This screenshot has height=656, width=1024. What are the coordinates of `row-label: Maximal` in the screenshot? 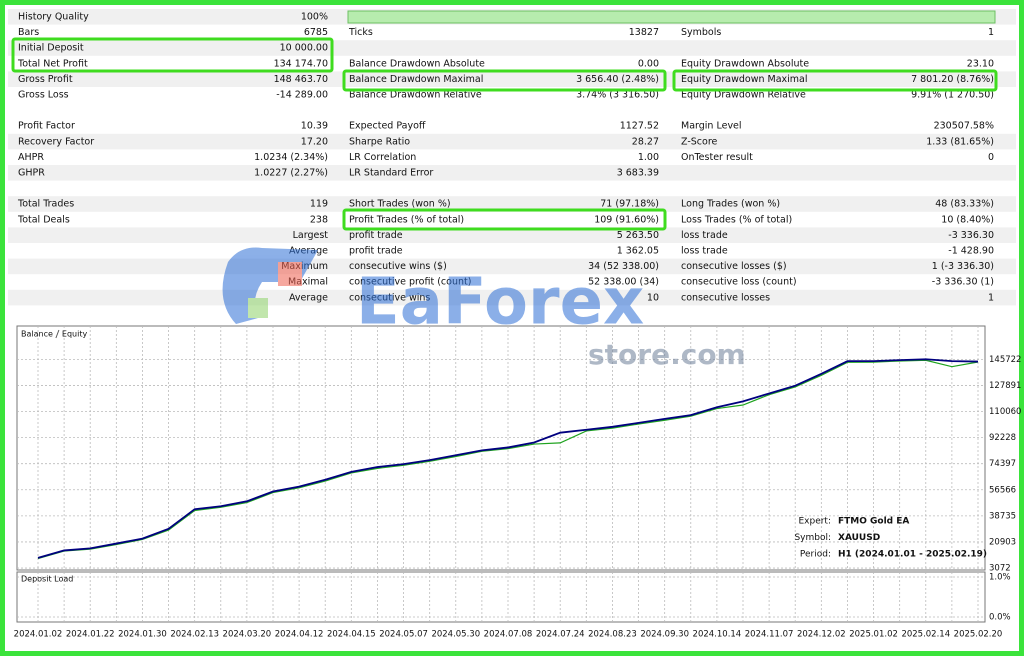 It's located at (308, 282).